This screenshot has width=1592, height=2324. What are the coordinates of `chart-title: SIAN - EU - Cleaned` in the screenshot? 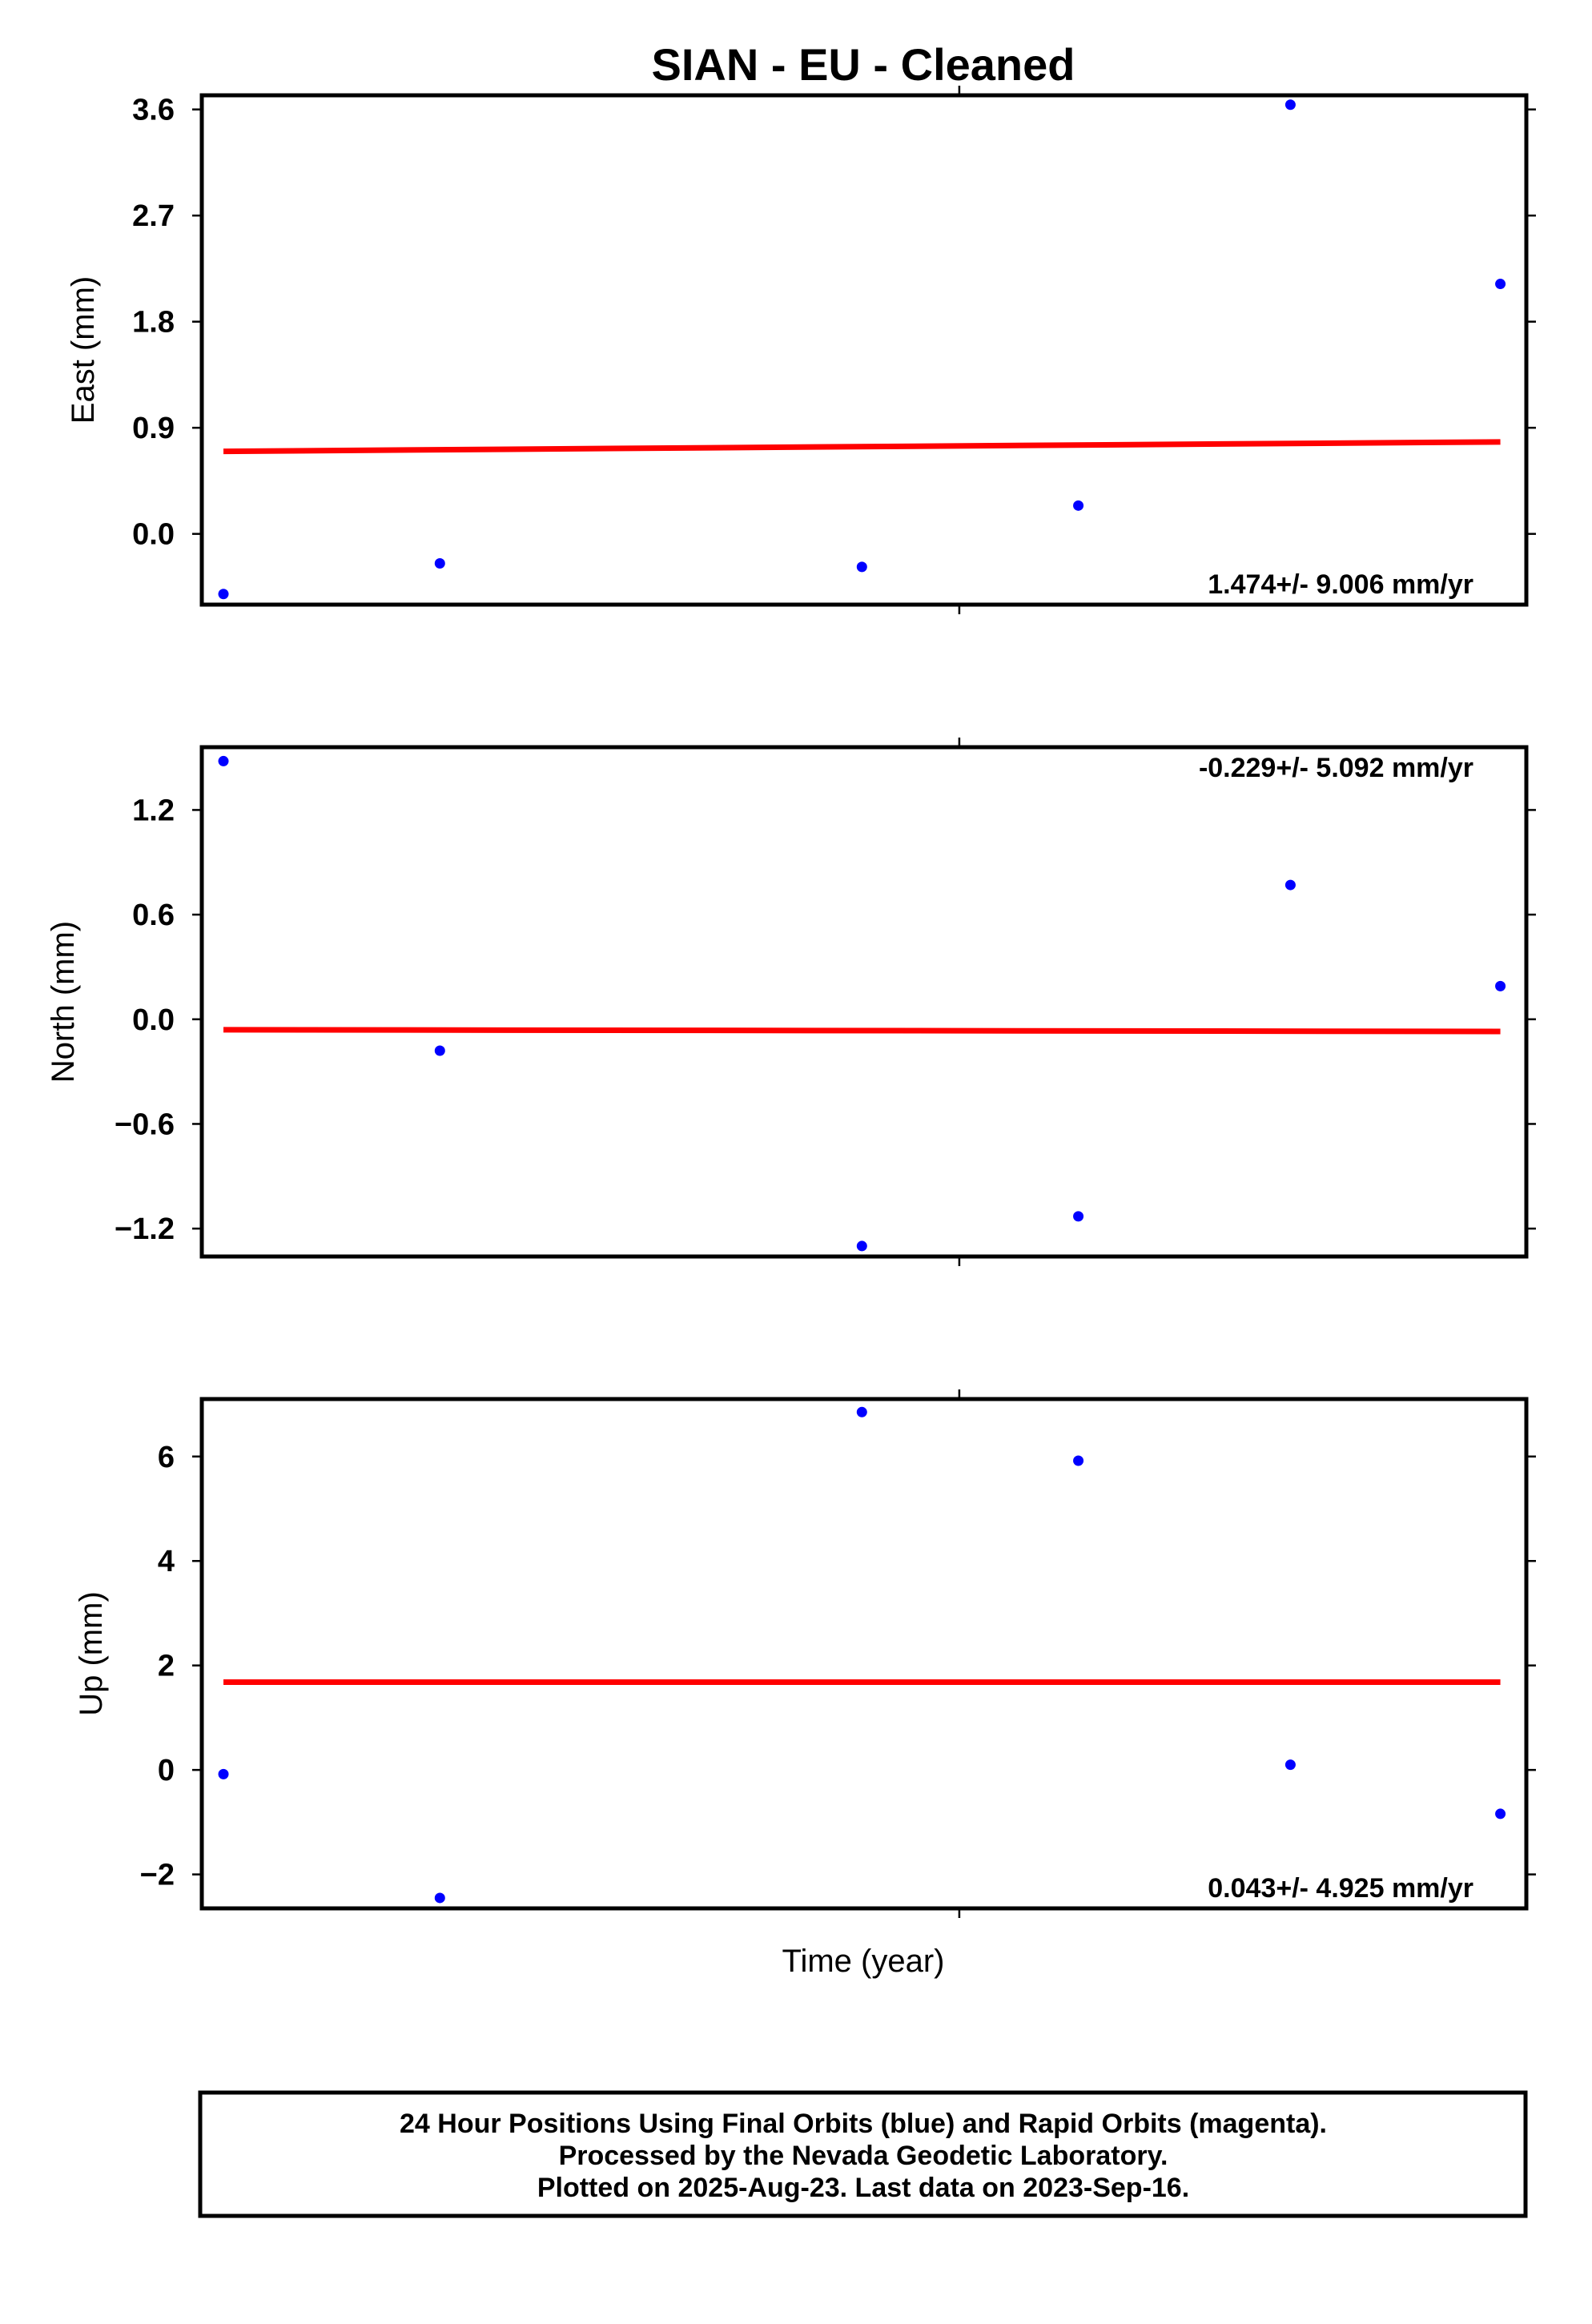 It's located at (864, 64).